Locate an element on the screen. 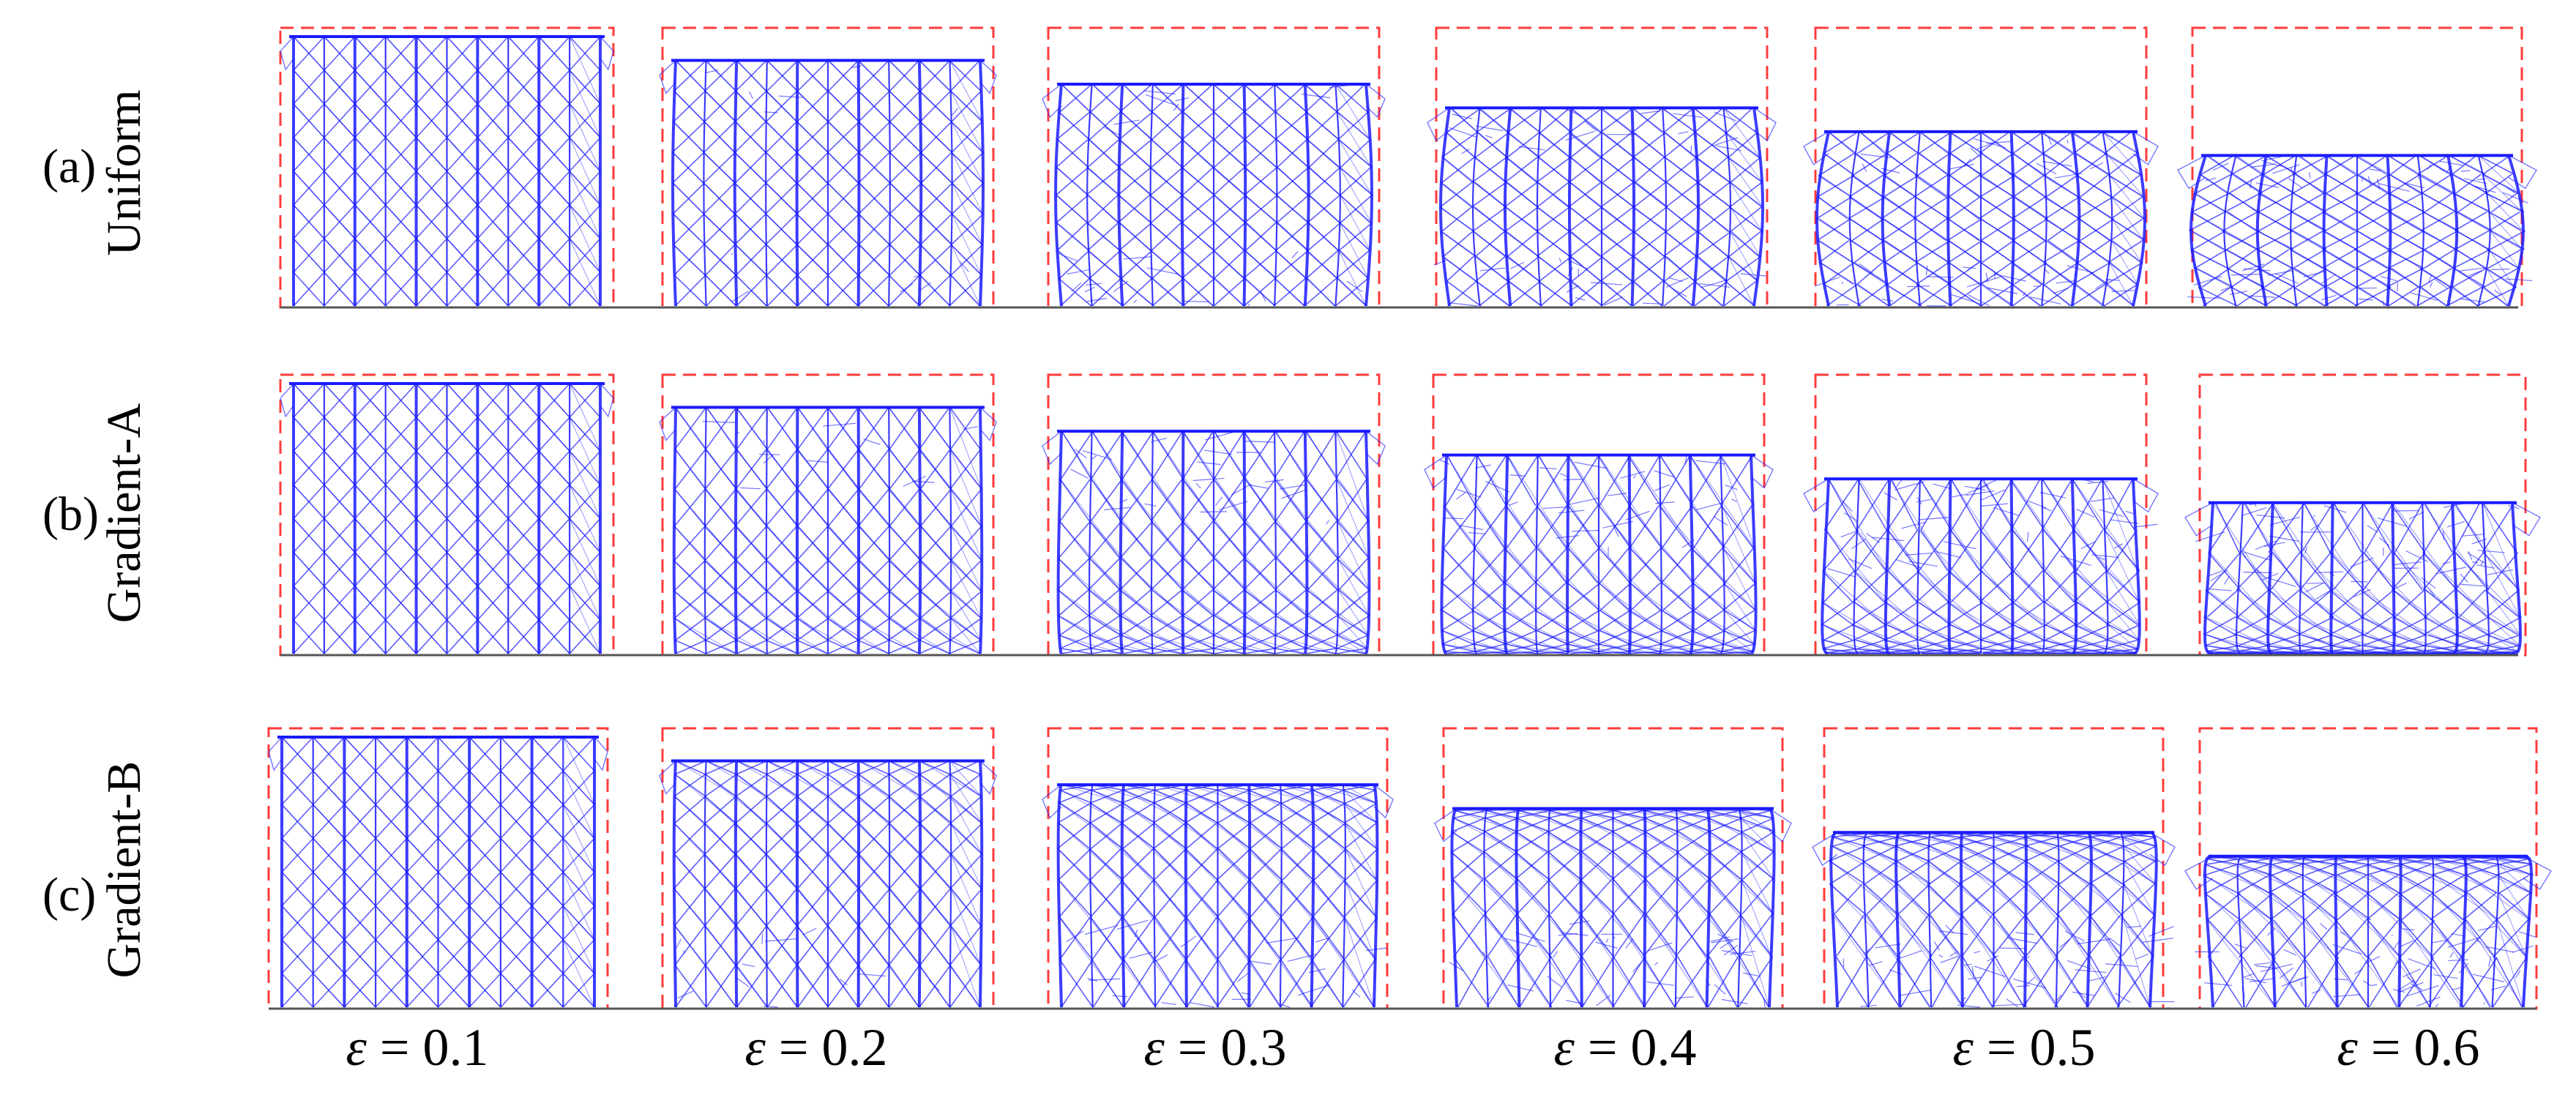  row-label-a: (a) is located at coordinates (69, 166).